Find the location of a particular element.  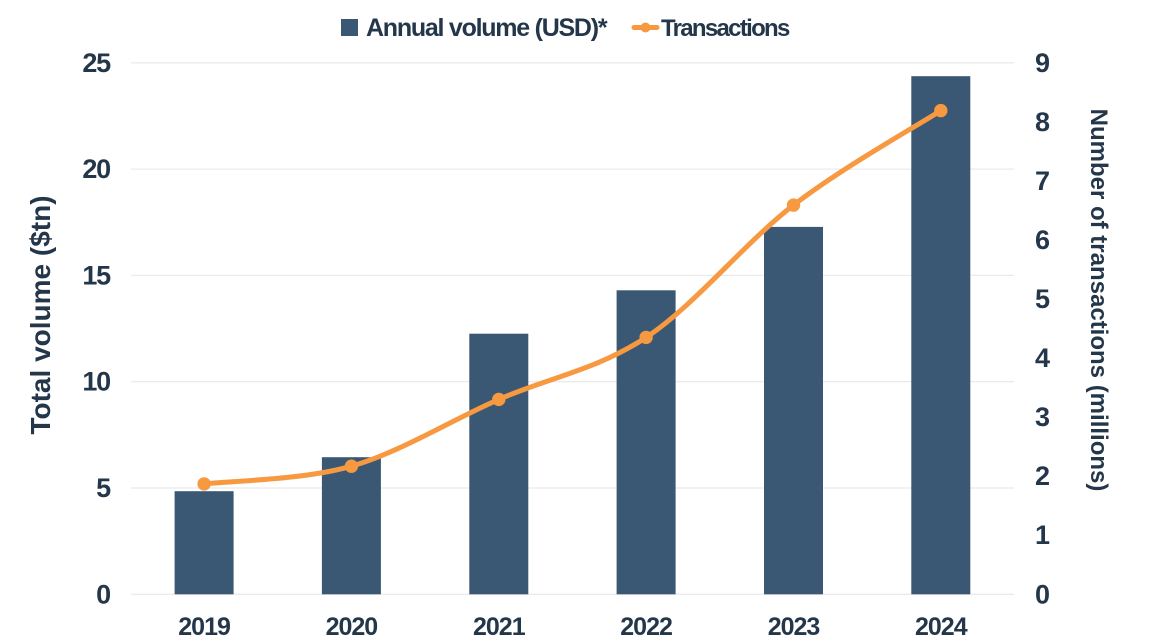

svg-text: 2021 is located at coordinates (499, 627).